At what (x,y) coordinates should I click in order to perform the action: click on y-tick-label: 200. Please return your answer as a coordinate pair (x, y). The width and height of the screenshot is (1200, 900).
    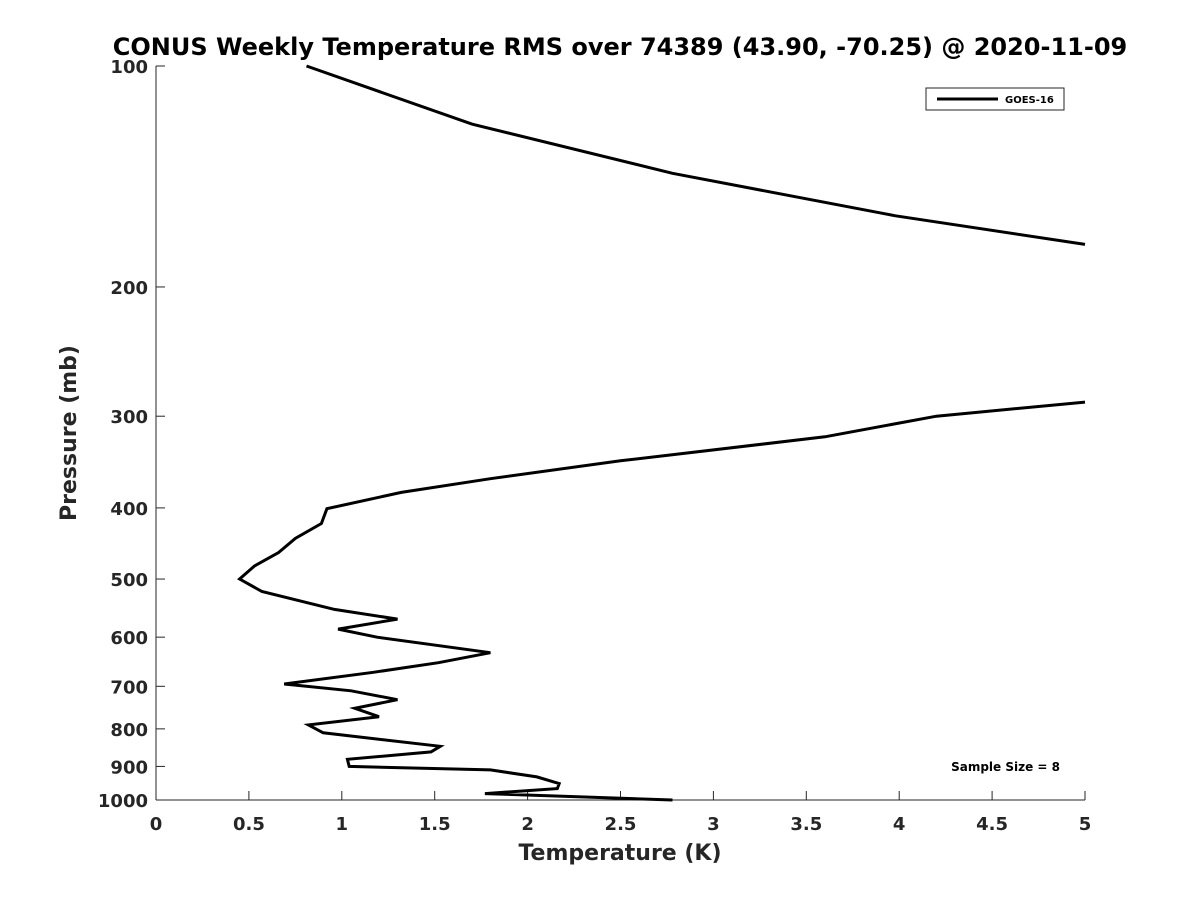
    Looking at the image, I should click on (129, 288).